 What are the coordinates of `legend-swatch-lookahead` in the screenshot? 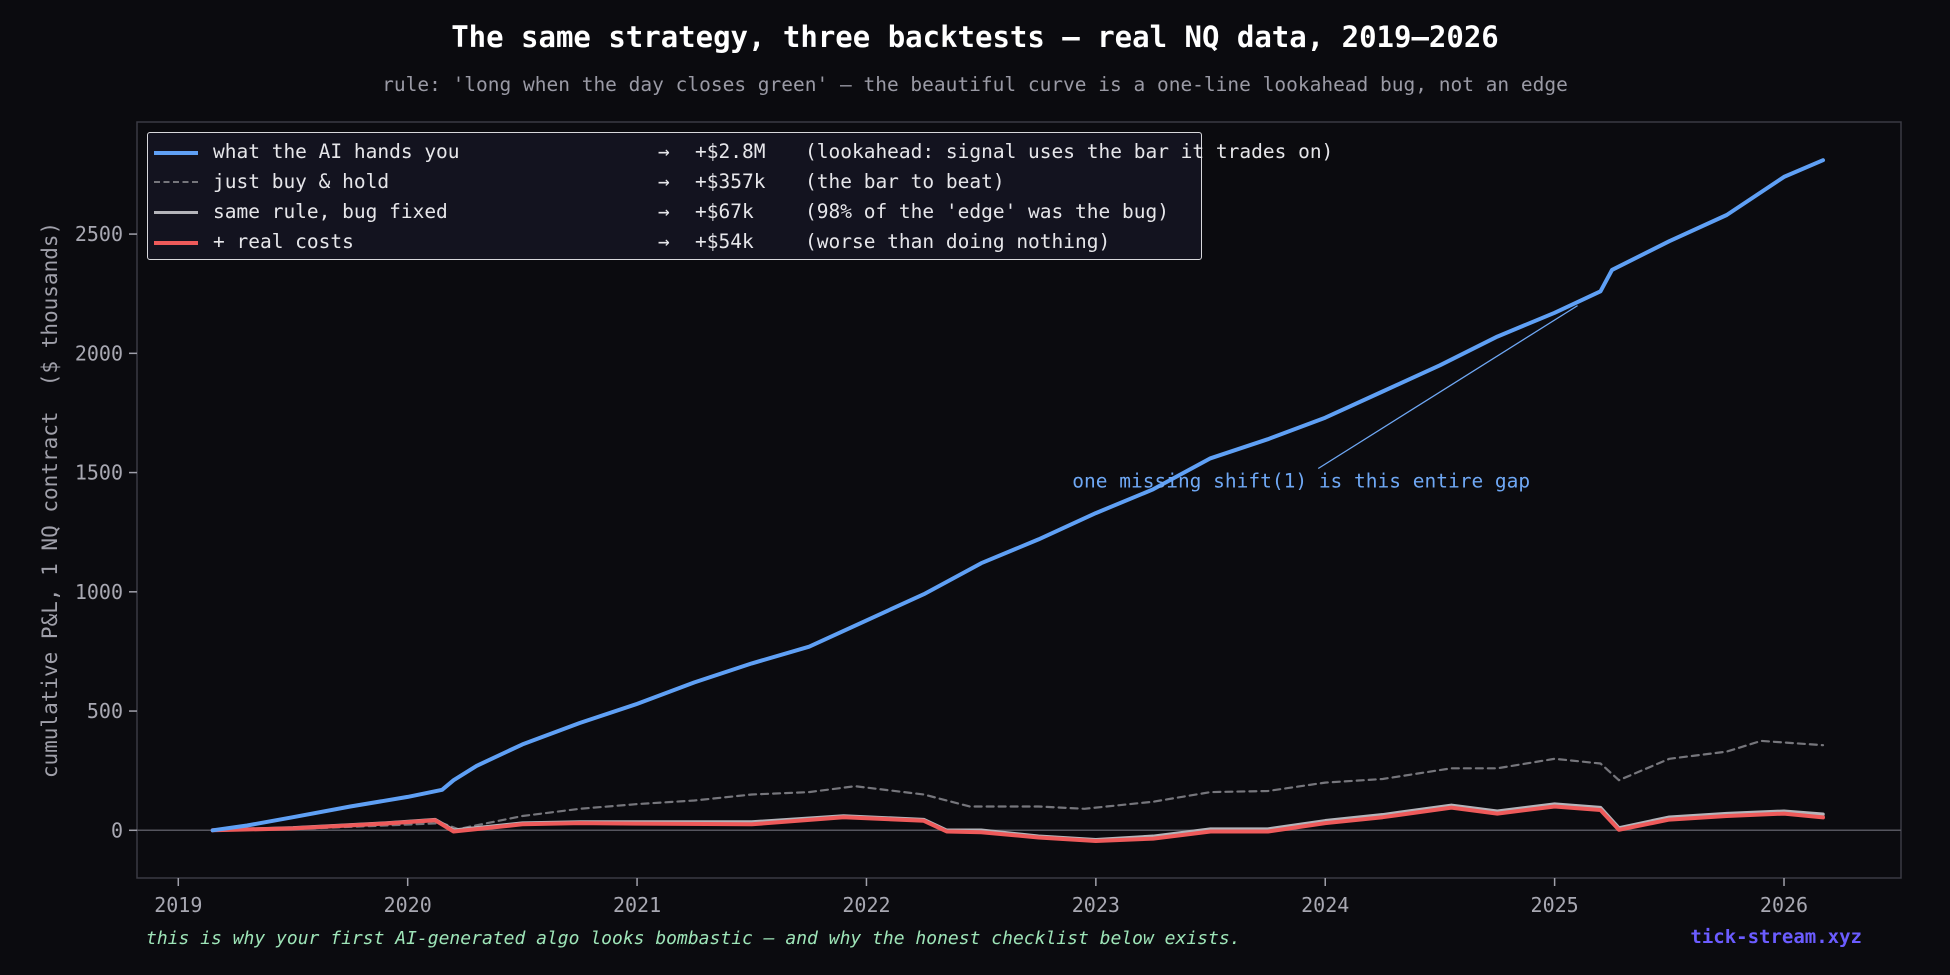 It's located at (176, 153).